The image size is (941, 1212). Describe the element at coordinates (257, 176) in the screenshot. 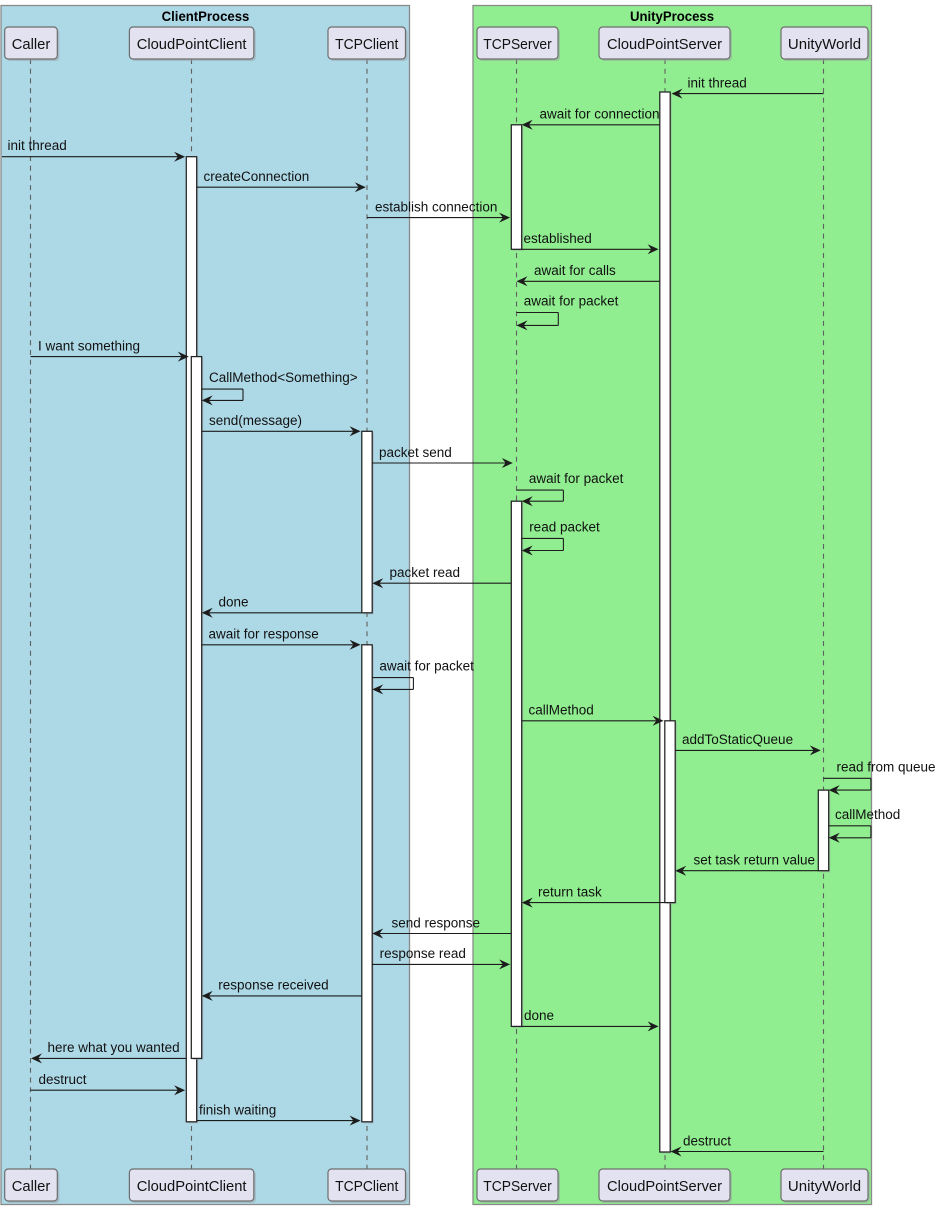

I see `svg-text: createConnection` at that location.